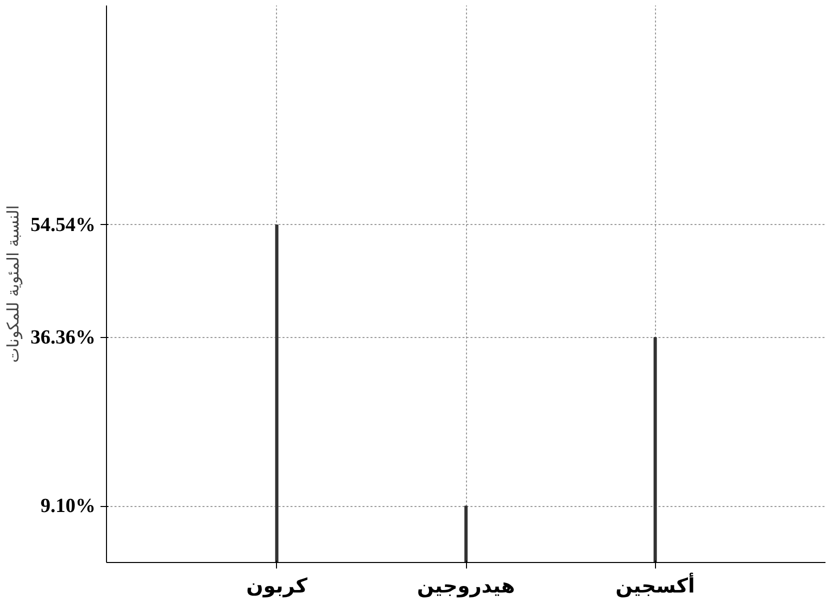 The height and width of the screenshot is (616, 838). I want to click on x-tick-label: هيدروجين, so click(466, 586).